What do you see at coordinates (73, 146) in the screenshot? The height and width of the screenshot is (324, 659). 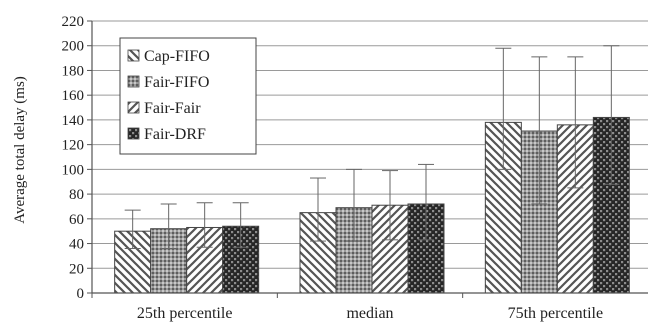 I see `y-tick-label: 120` at bounding box center [73, 146].